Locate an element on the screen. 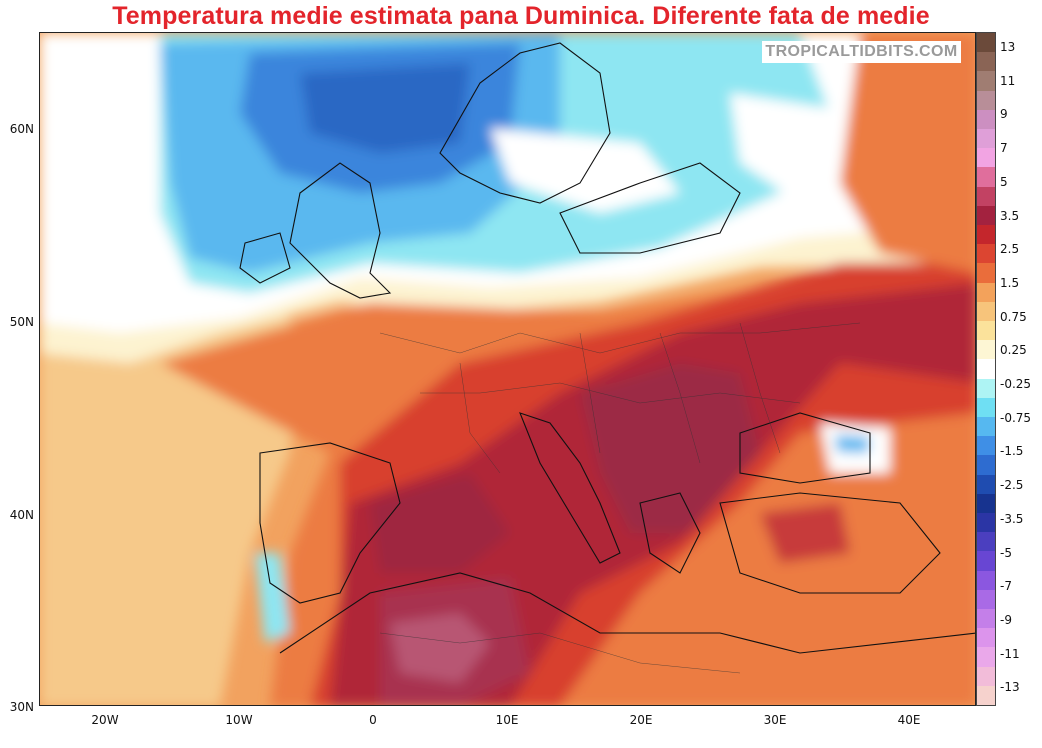  lat-label-40n: 40N is located at coordinates (21, 515).